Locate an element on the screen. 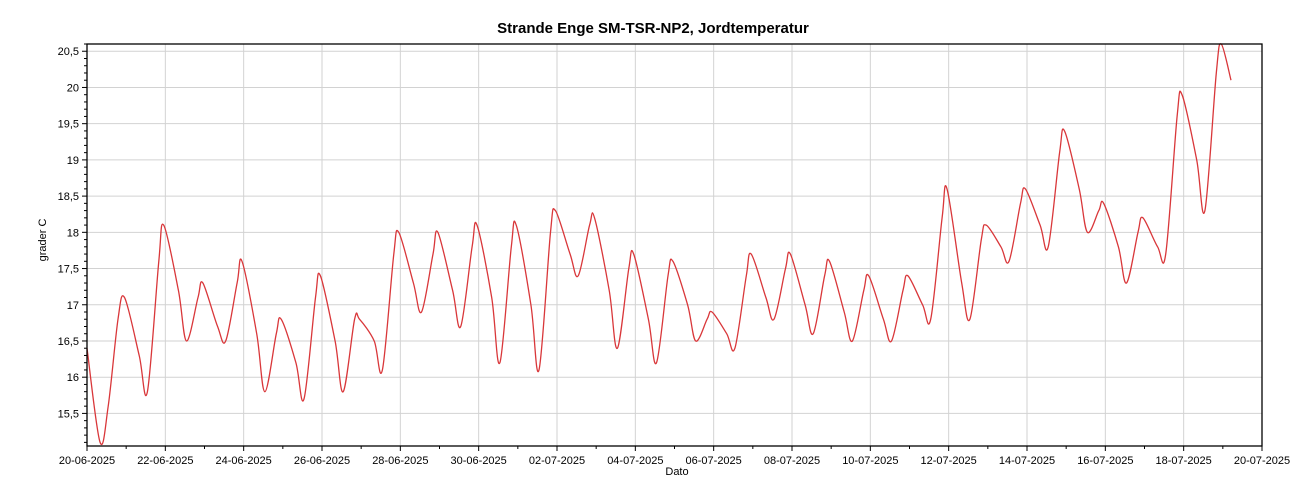  x-tick-label: 06-07-2025 is located at coordinates (714, 461).